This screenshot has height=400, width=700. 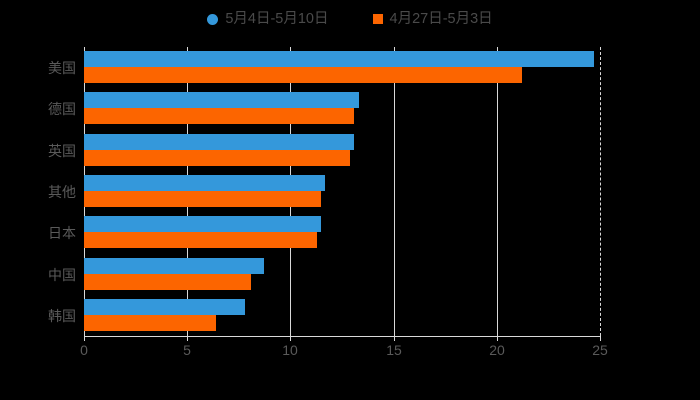 I want to click on x-tick-label: 0, so click(x=84, y=350).